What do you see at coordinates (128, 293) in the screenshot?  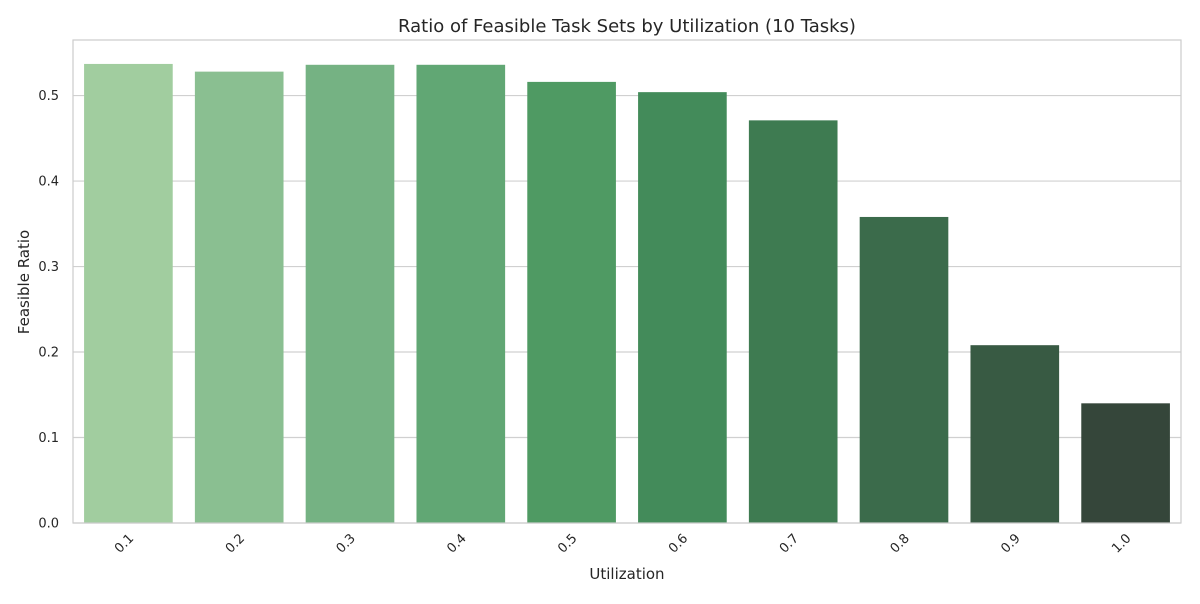 I see `bar-0.1` at bounding box center [128, 293].